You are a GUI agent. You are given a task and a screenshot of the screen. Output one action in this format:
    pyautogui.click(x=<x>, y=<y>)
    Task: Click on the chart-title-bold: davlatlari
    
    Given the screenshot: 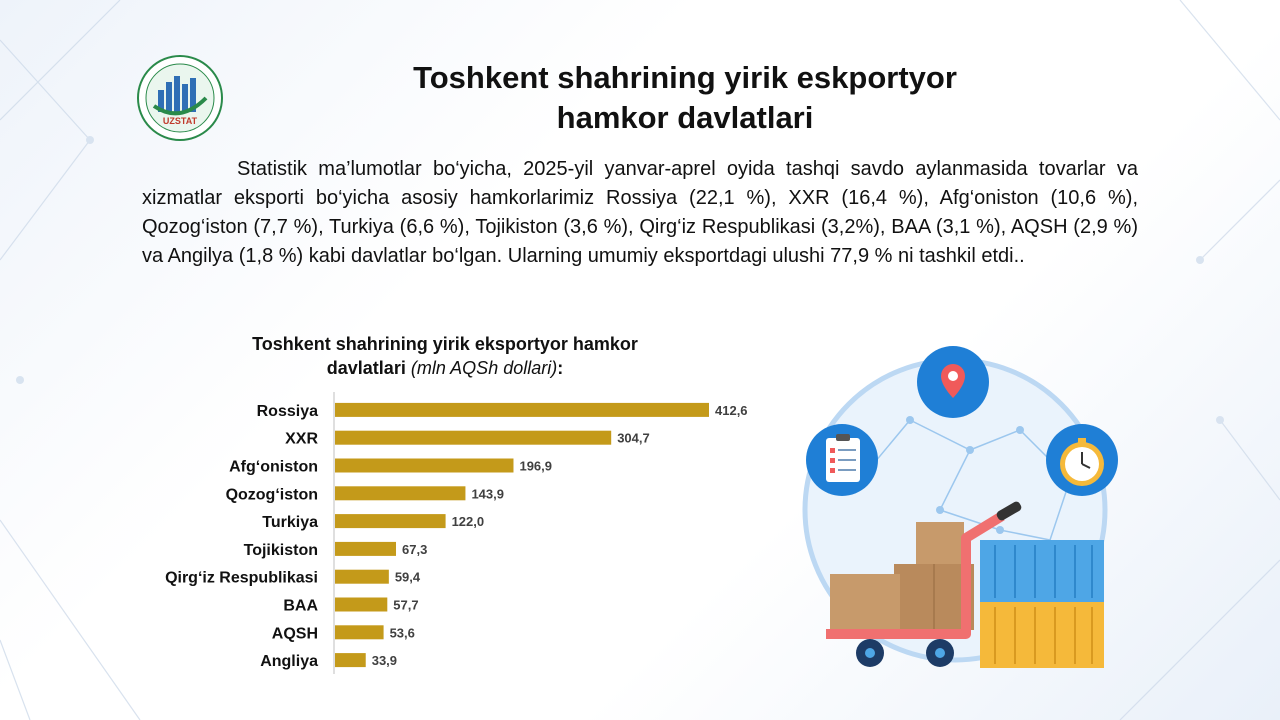 What is the action you would take?
    pyautogui.click(x=366, y=368)
    